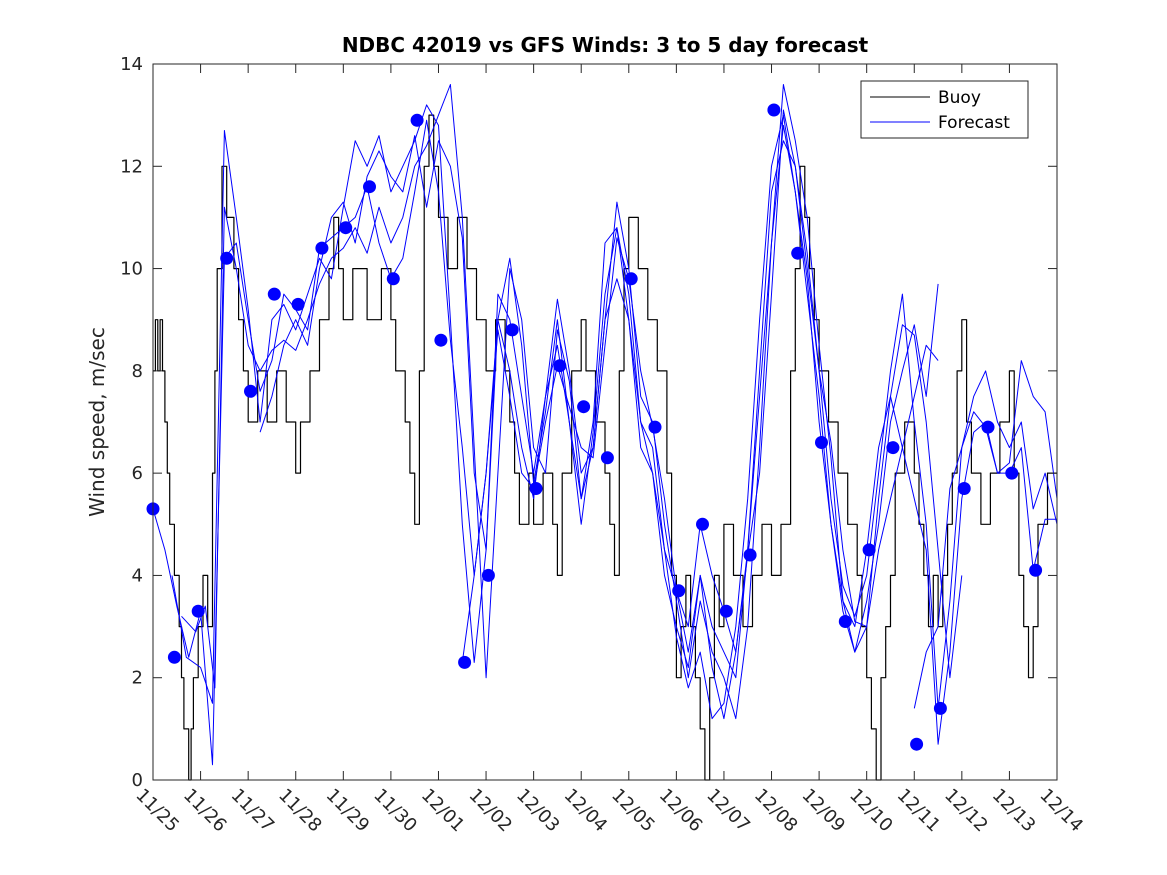 The image size is (1167, 875). What do you see at coordinates (131, 166) in the screenshot?
I see `y-tick-label: 12` at bounding box center [131, 166].